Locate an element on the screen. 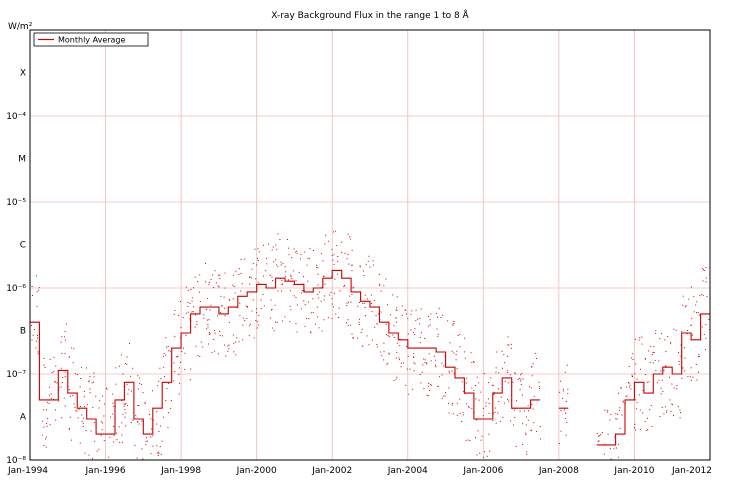  legend-box is located at coordinates (91, 39).